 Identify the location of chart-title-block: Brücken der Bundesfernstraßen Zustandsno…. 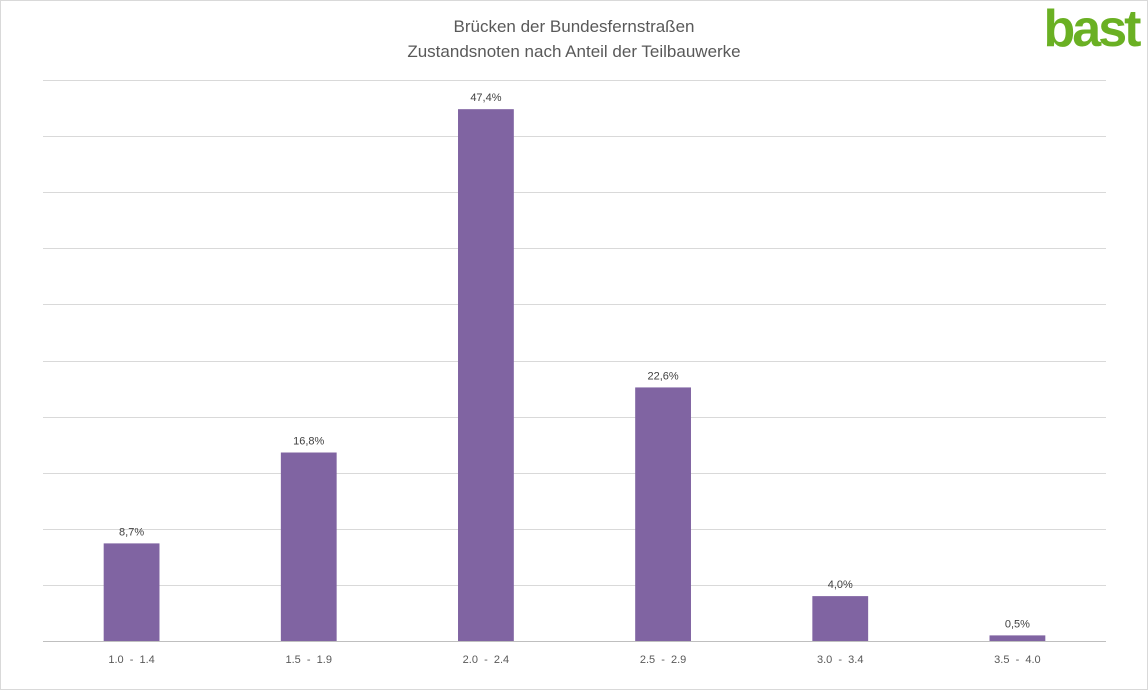
(574, 39).